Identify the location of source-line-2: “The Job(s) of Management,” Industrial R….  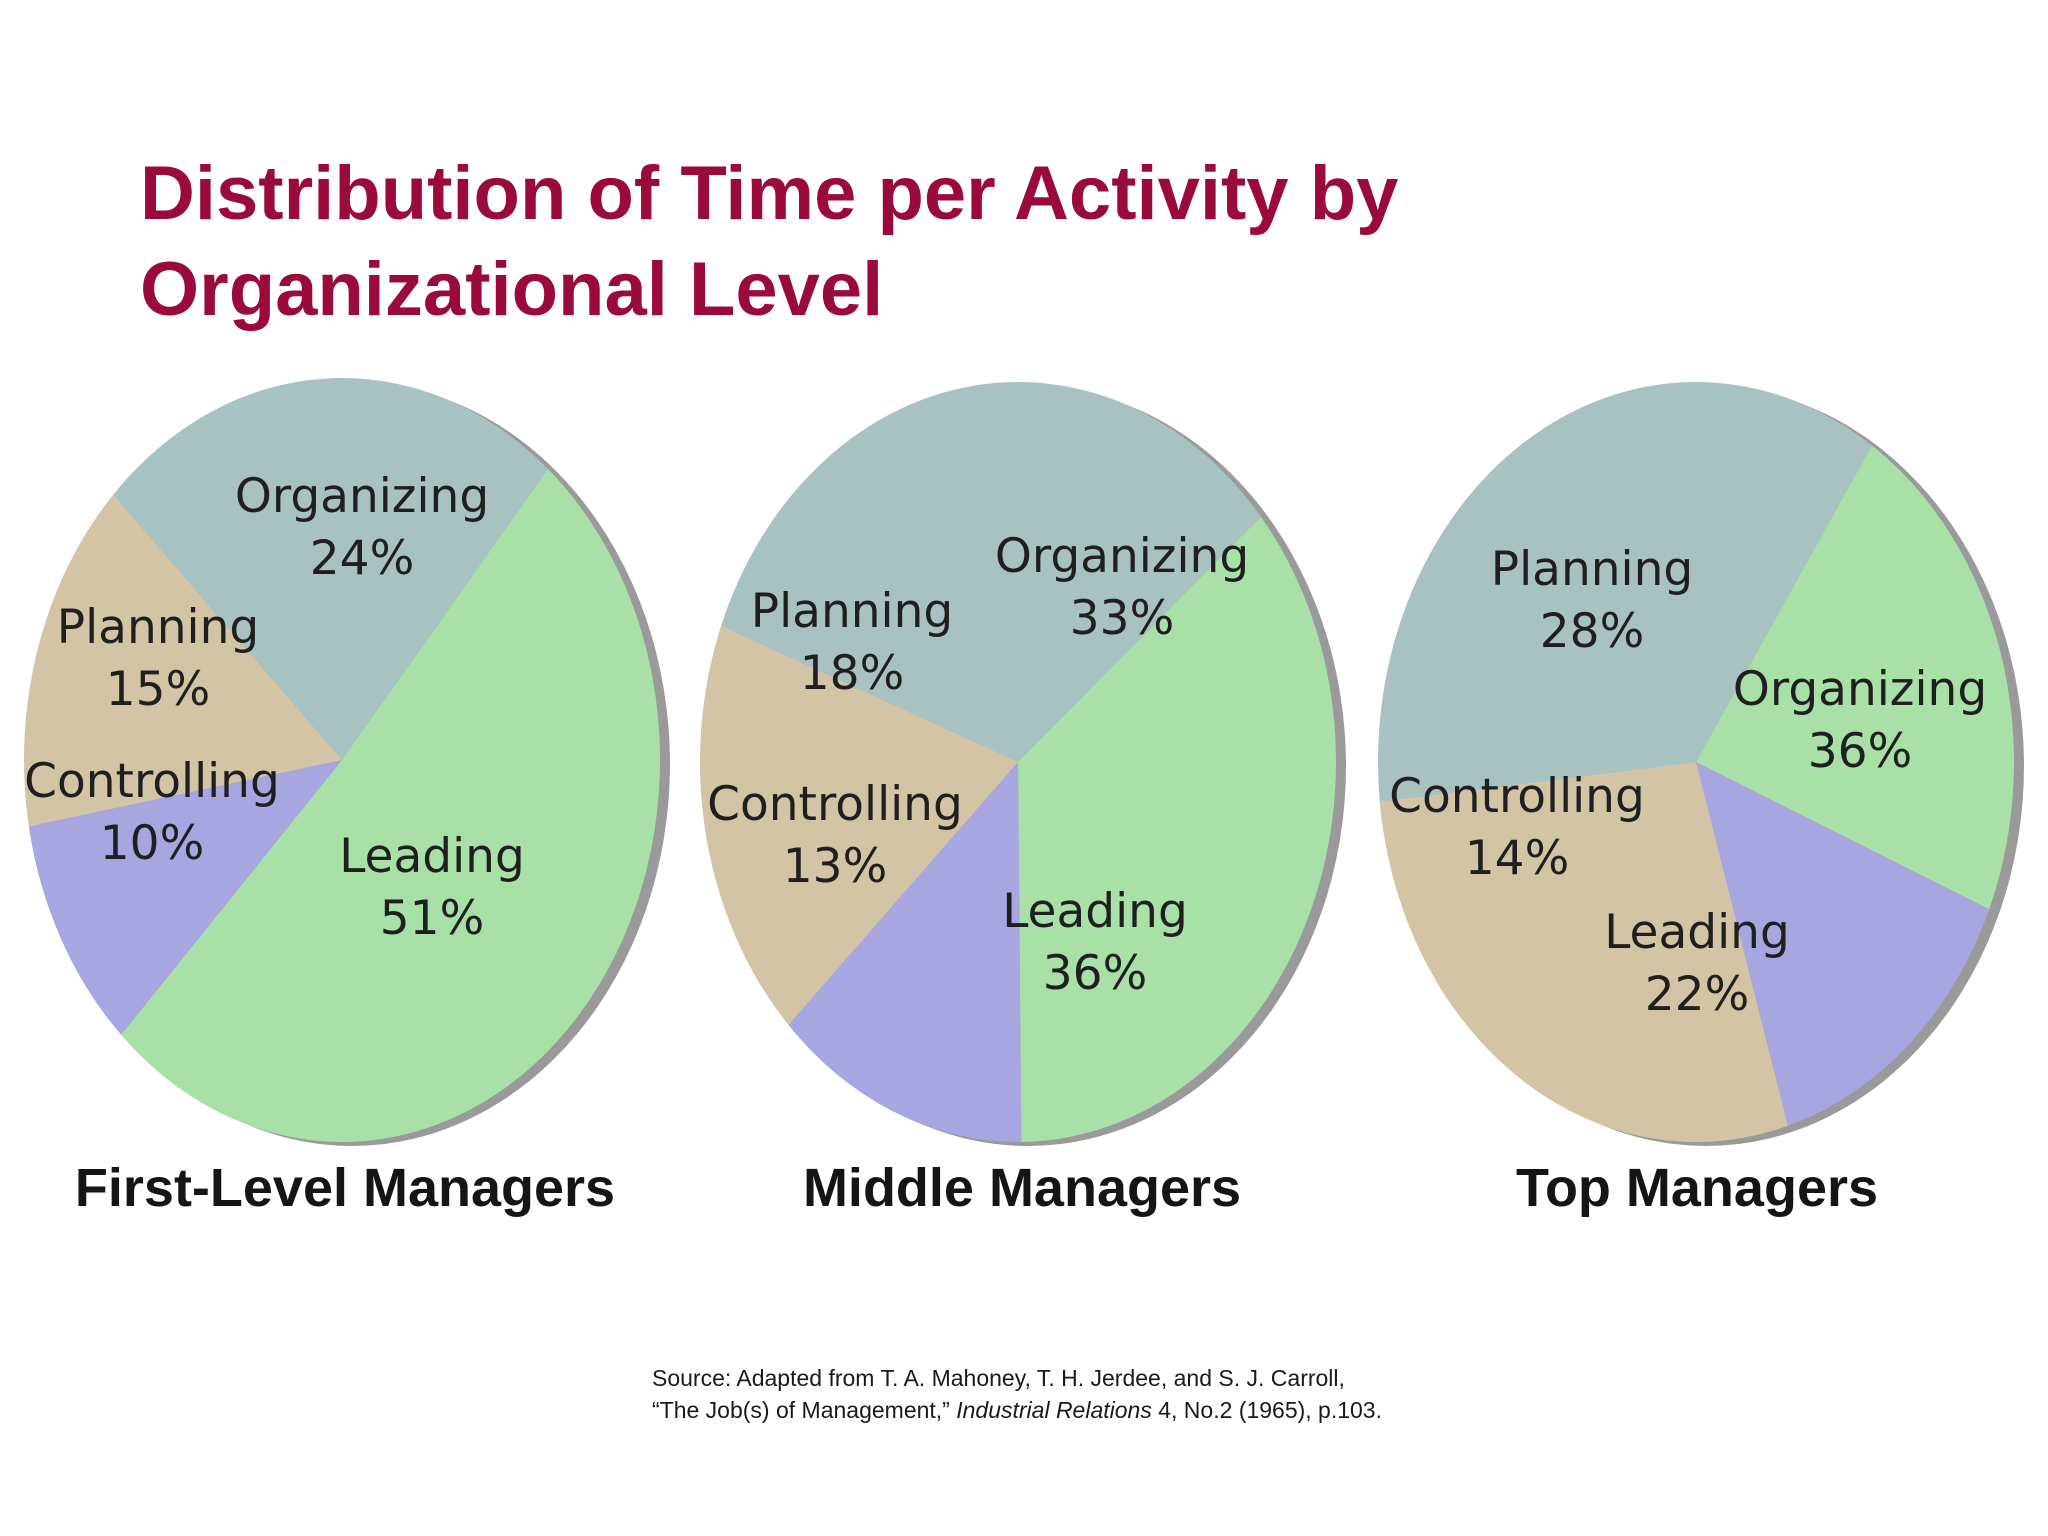
(1102, 1410).